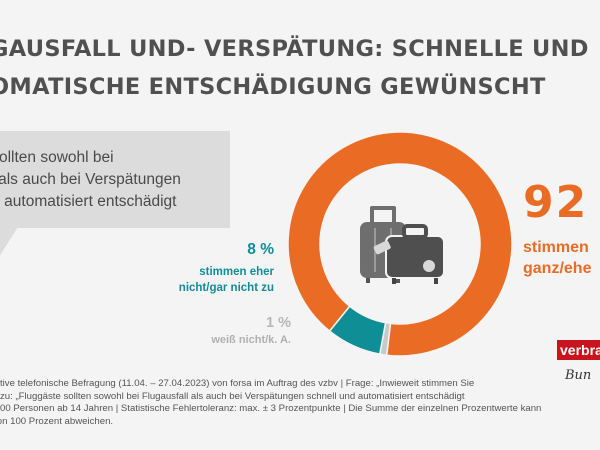 This screenshot has width=600, height=450. What do you see at coordinates (578, 350) in the screenshot?
I see `logo-top-text: verbra` at bounding box center [578, 350].